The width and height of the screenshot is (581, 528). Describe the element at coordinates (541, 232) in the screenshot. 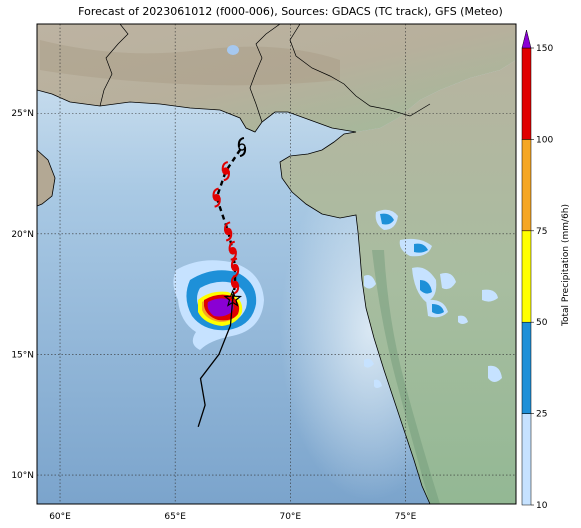

I see `colorbar-tick-label: 75` at that location.